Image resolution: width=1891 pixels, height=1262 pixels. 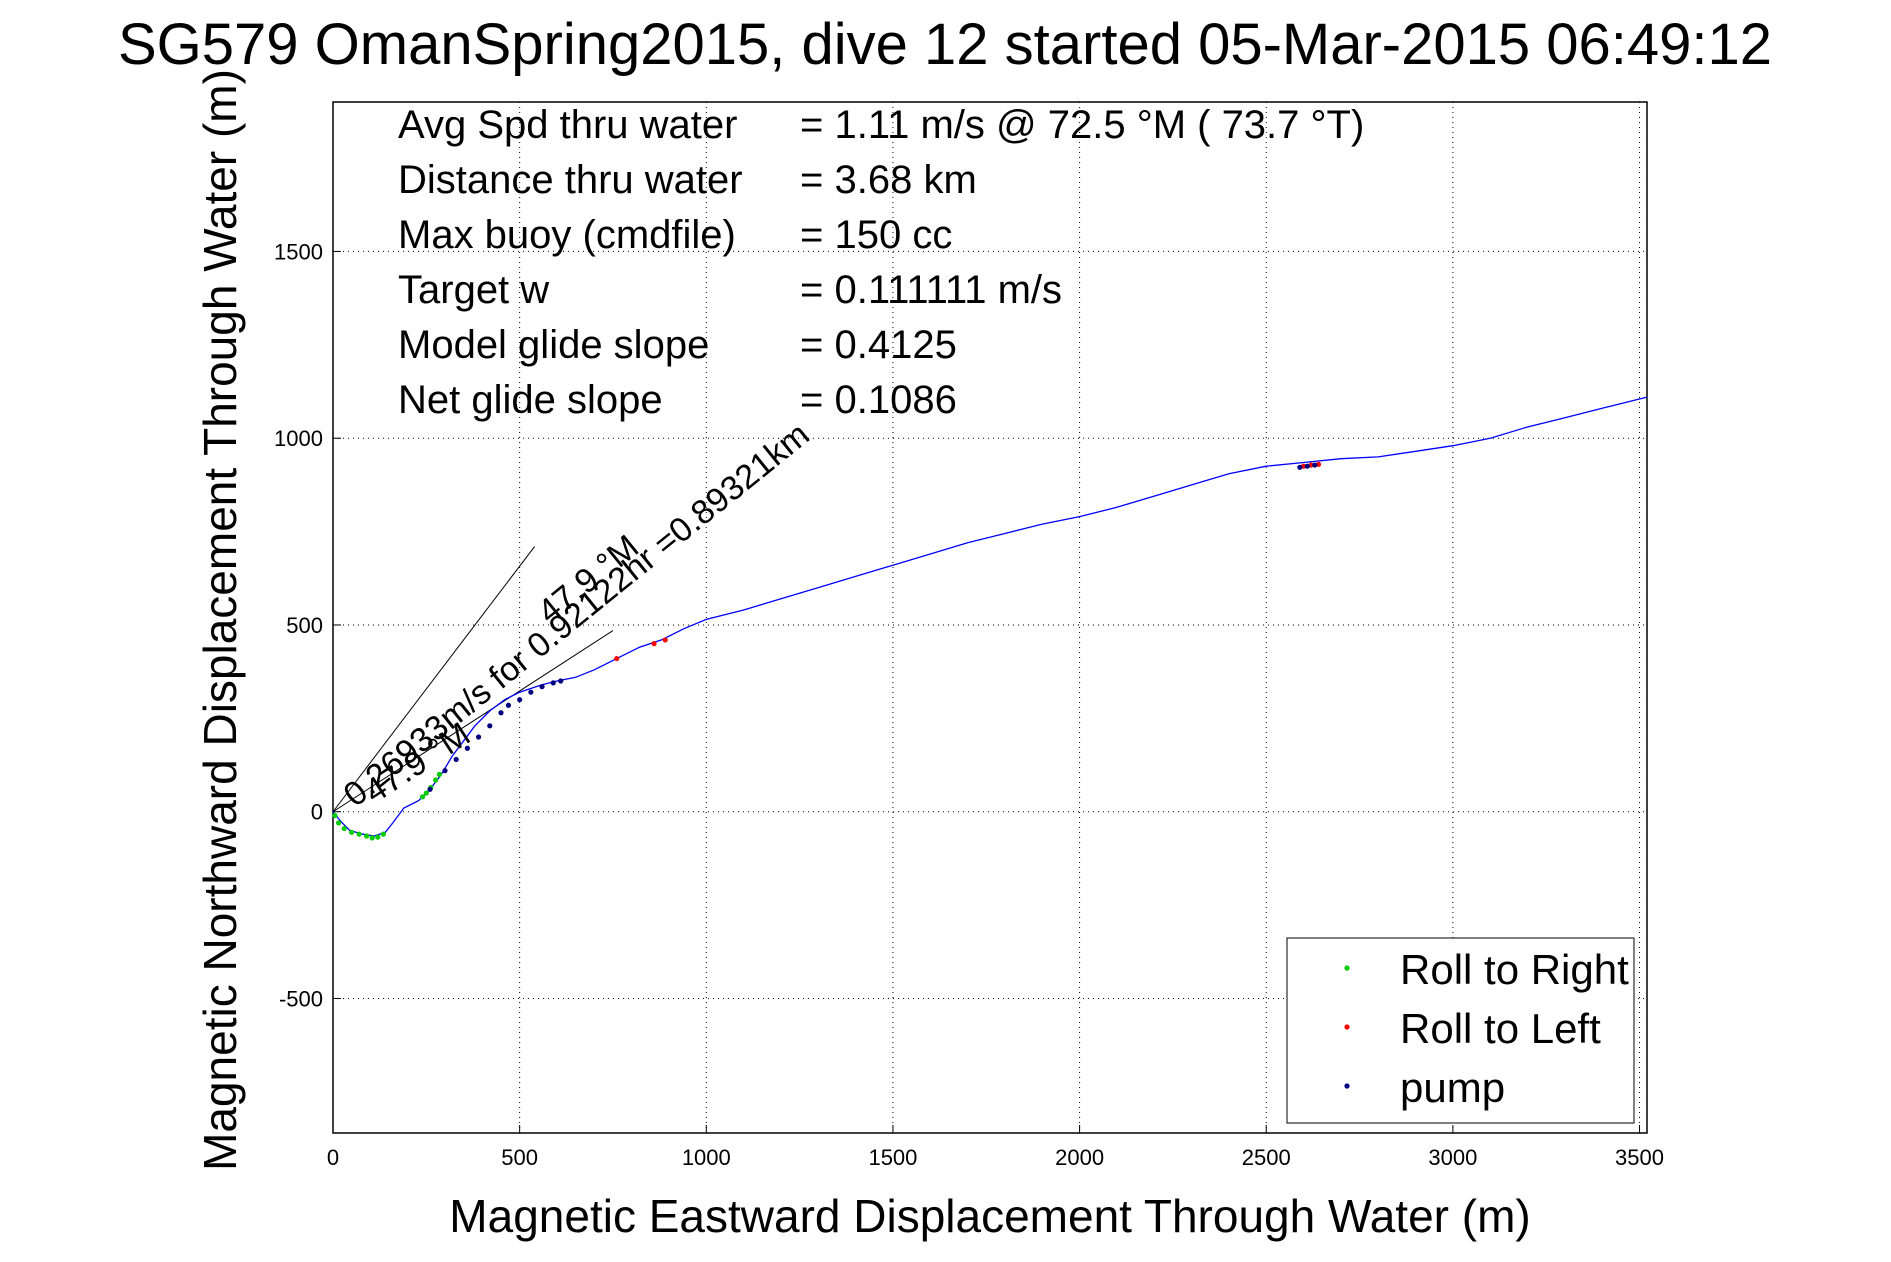 I want to click on info-value: = 1.11 m/s @ 72.5 °M ( 73.7 °T), so click(x=1082, y=125).